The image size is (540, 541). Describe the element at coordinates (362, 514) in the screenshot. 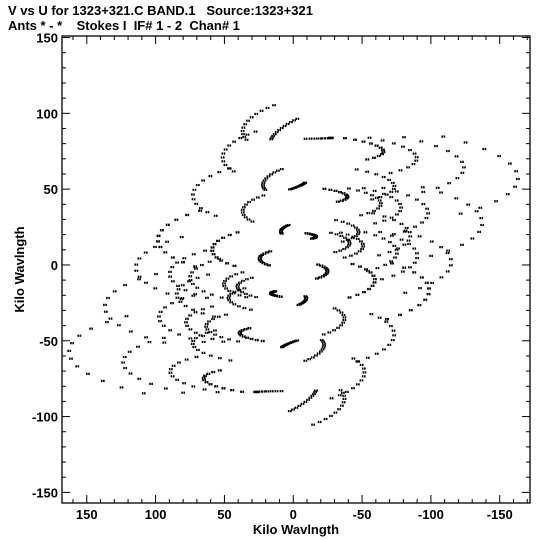

I see `x-tick-label: -50` at that location.